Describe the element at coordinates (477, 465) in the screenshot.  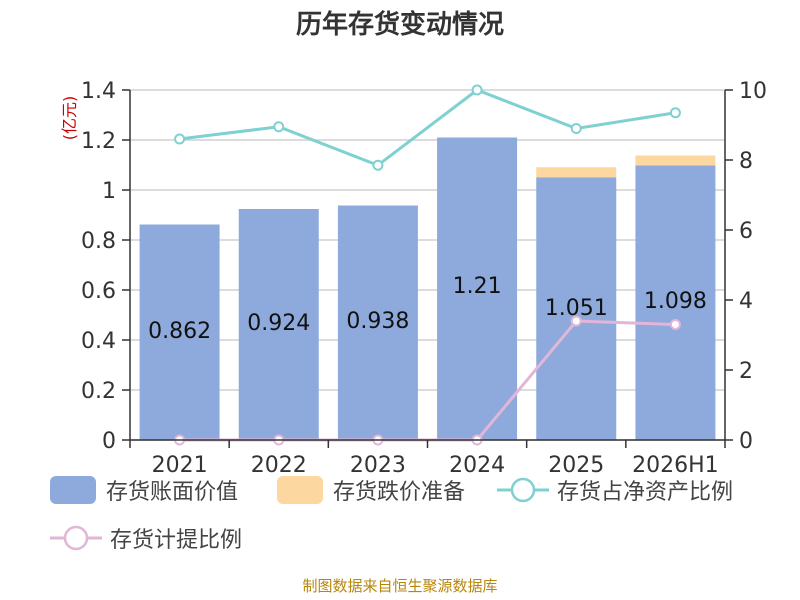
I see `x-tick-label: 2024` at that location.